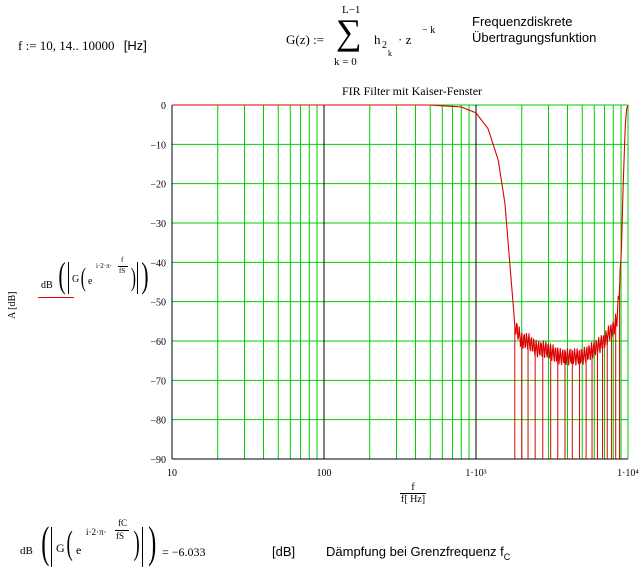 The image size is (643, 572). I want to click on x-axis-label: f f[ Hz], so click(413, 493).